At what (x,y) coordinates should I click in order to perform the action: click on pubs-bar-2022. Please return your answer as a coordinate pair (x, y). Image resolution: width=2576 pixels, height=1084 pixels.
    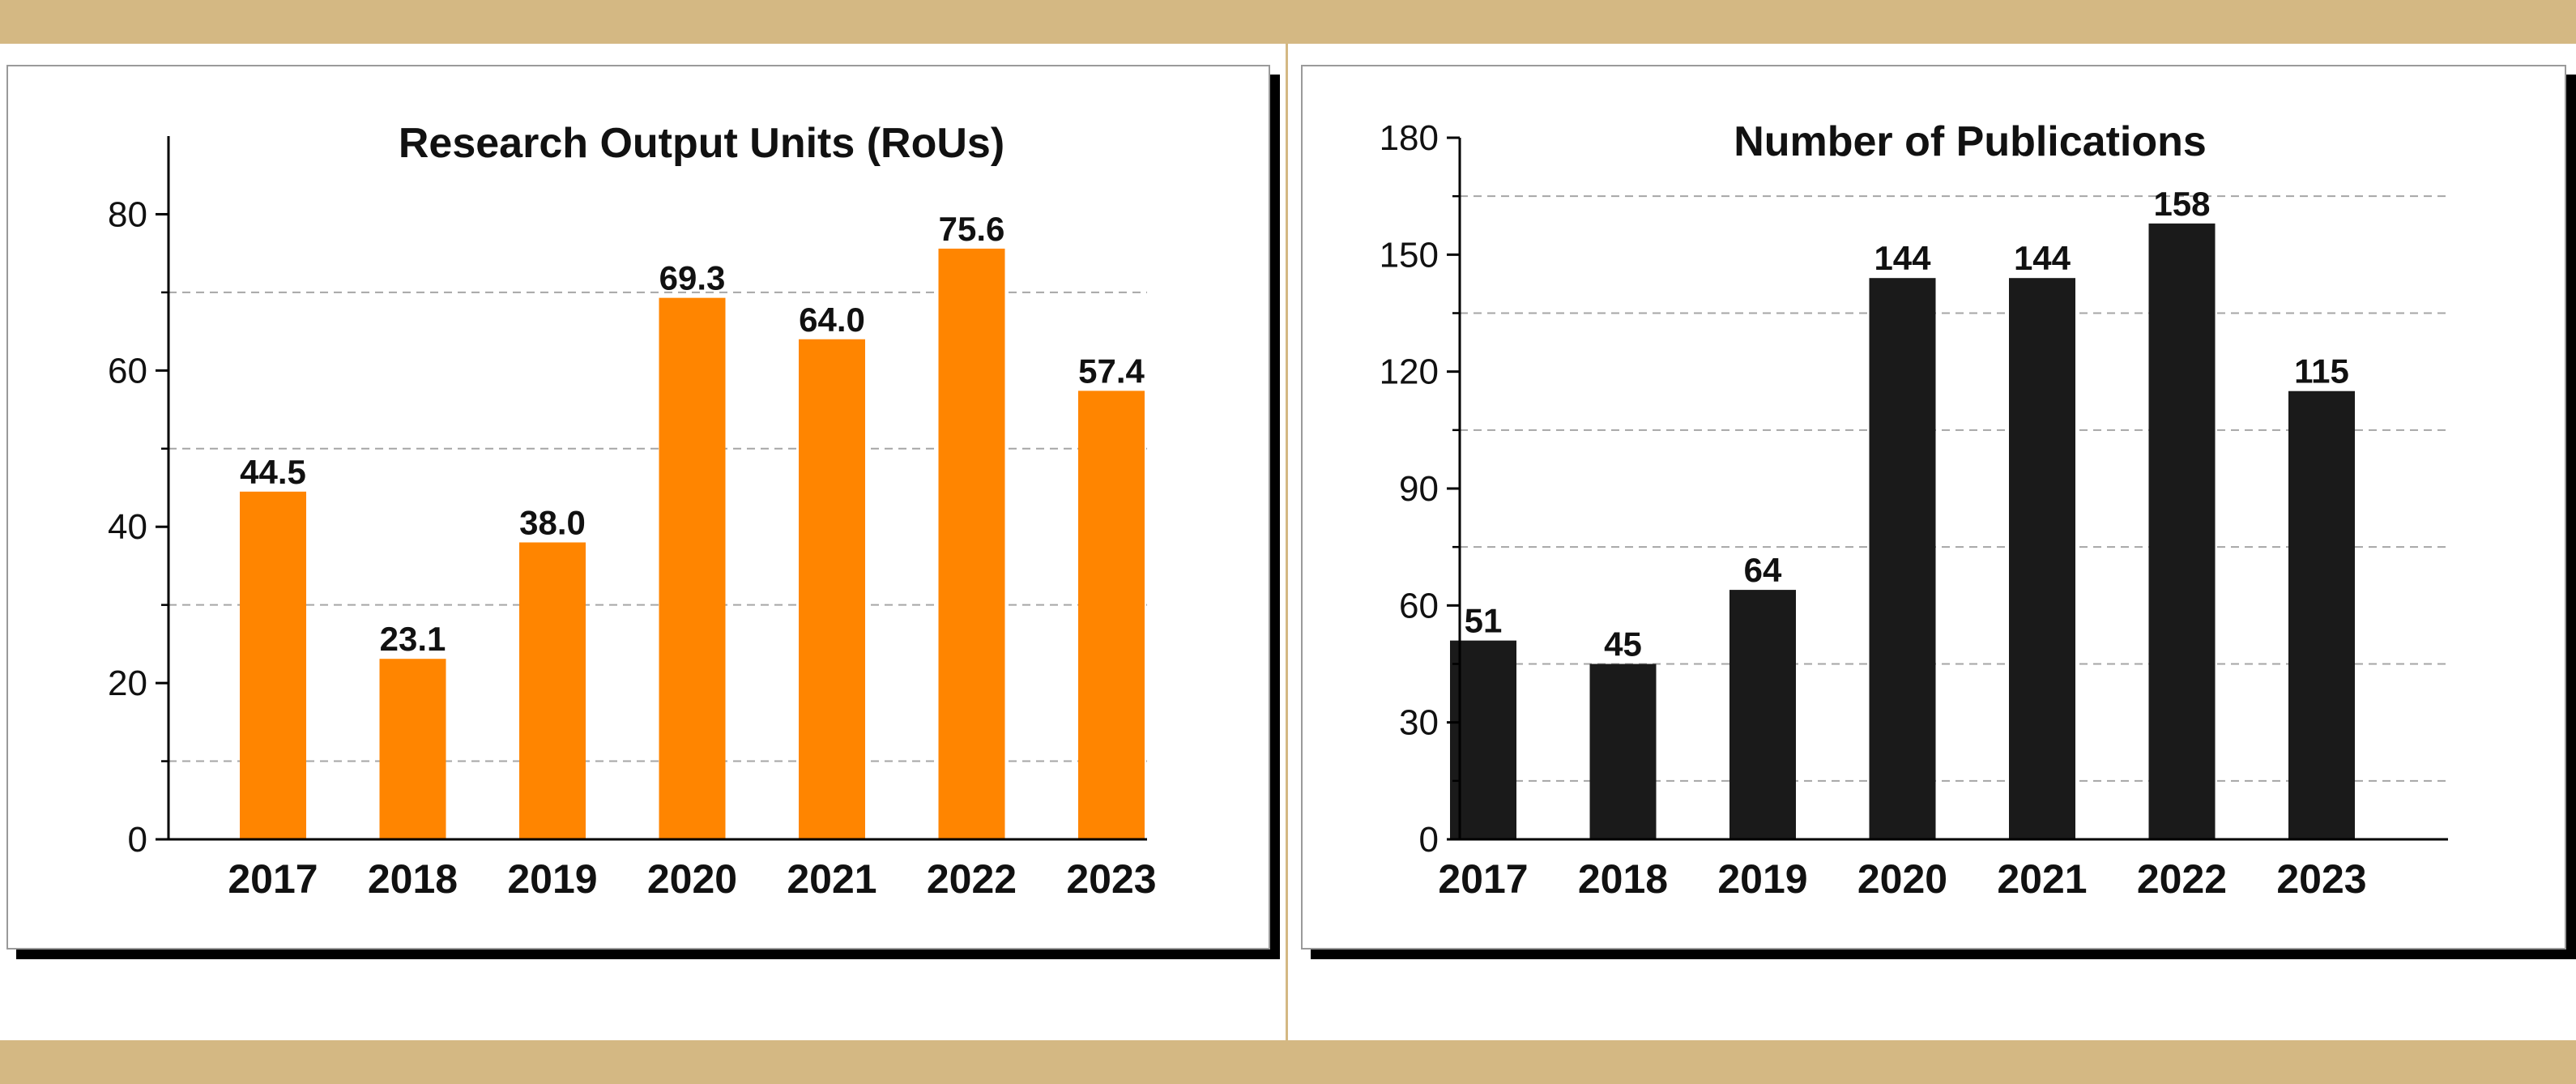
    Looking at the image, I should click on (2182, 531).